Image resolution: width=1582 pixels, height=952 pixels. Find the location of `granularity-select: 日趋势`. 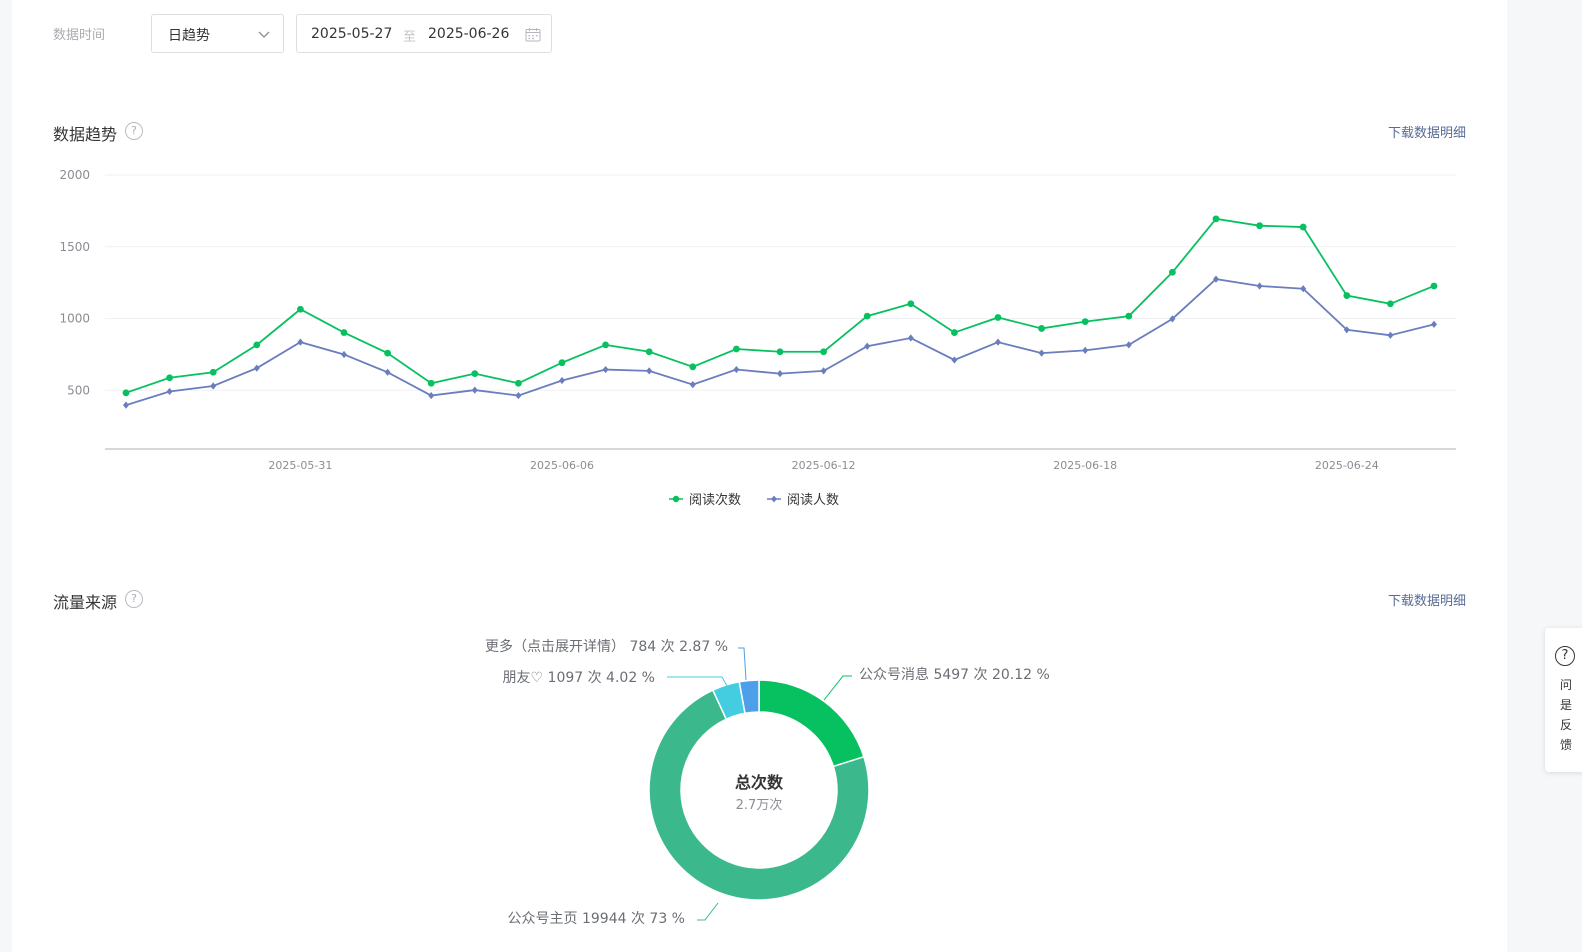

granularity-select: 日趋势 is located at coordinates (217, 33).